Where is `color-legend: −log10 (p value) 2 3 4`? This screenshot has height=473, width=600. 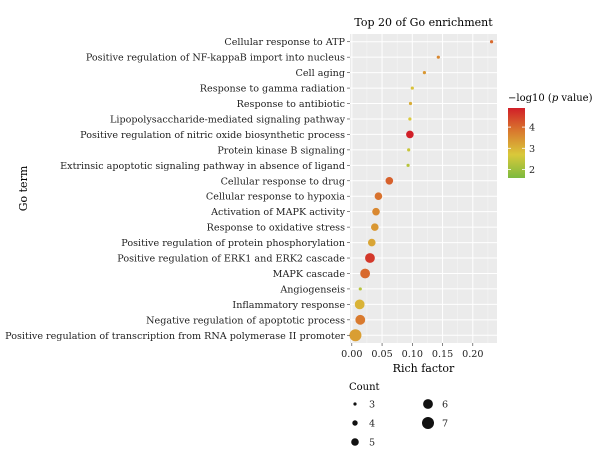 color-legend: −log10 (p value) 2 3 4 is located at coordinates (550, 135).